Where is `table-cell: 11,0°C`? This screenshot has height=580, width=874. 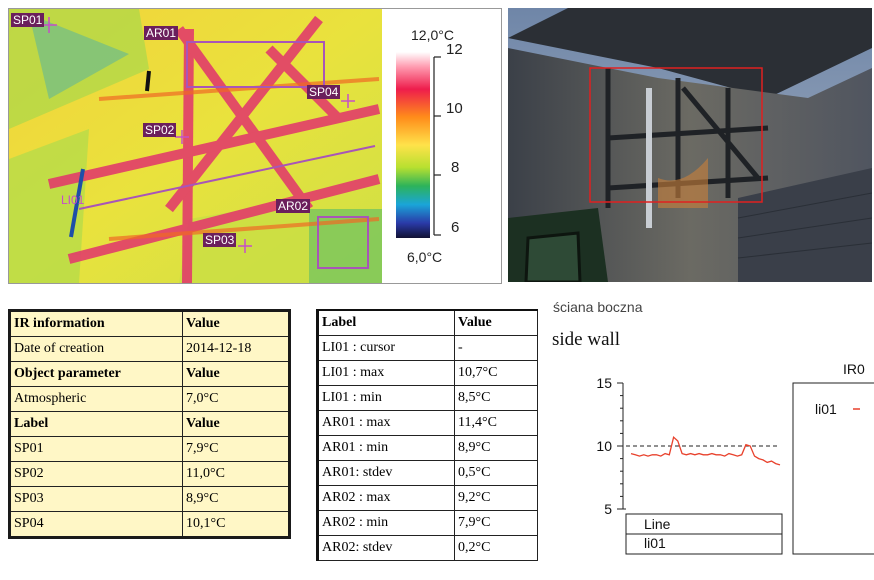
table-cell: 11,0°C is located at coordinates (236, 474).